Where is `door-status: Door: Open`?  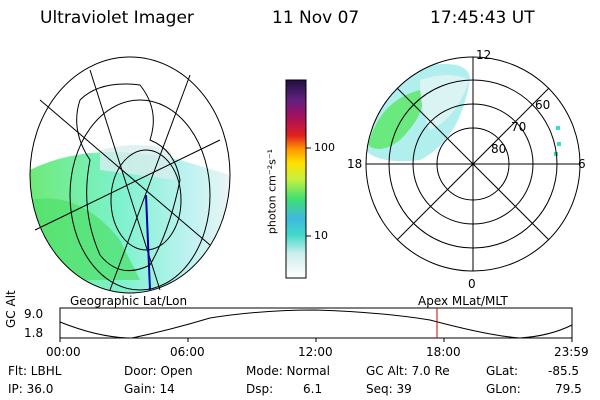
door-status: Door: Open is located at coordinates (158, 371).